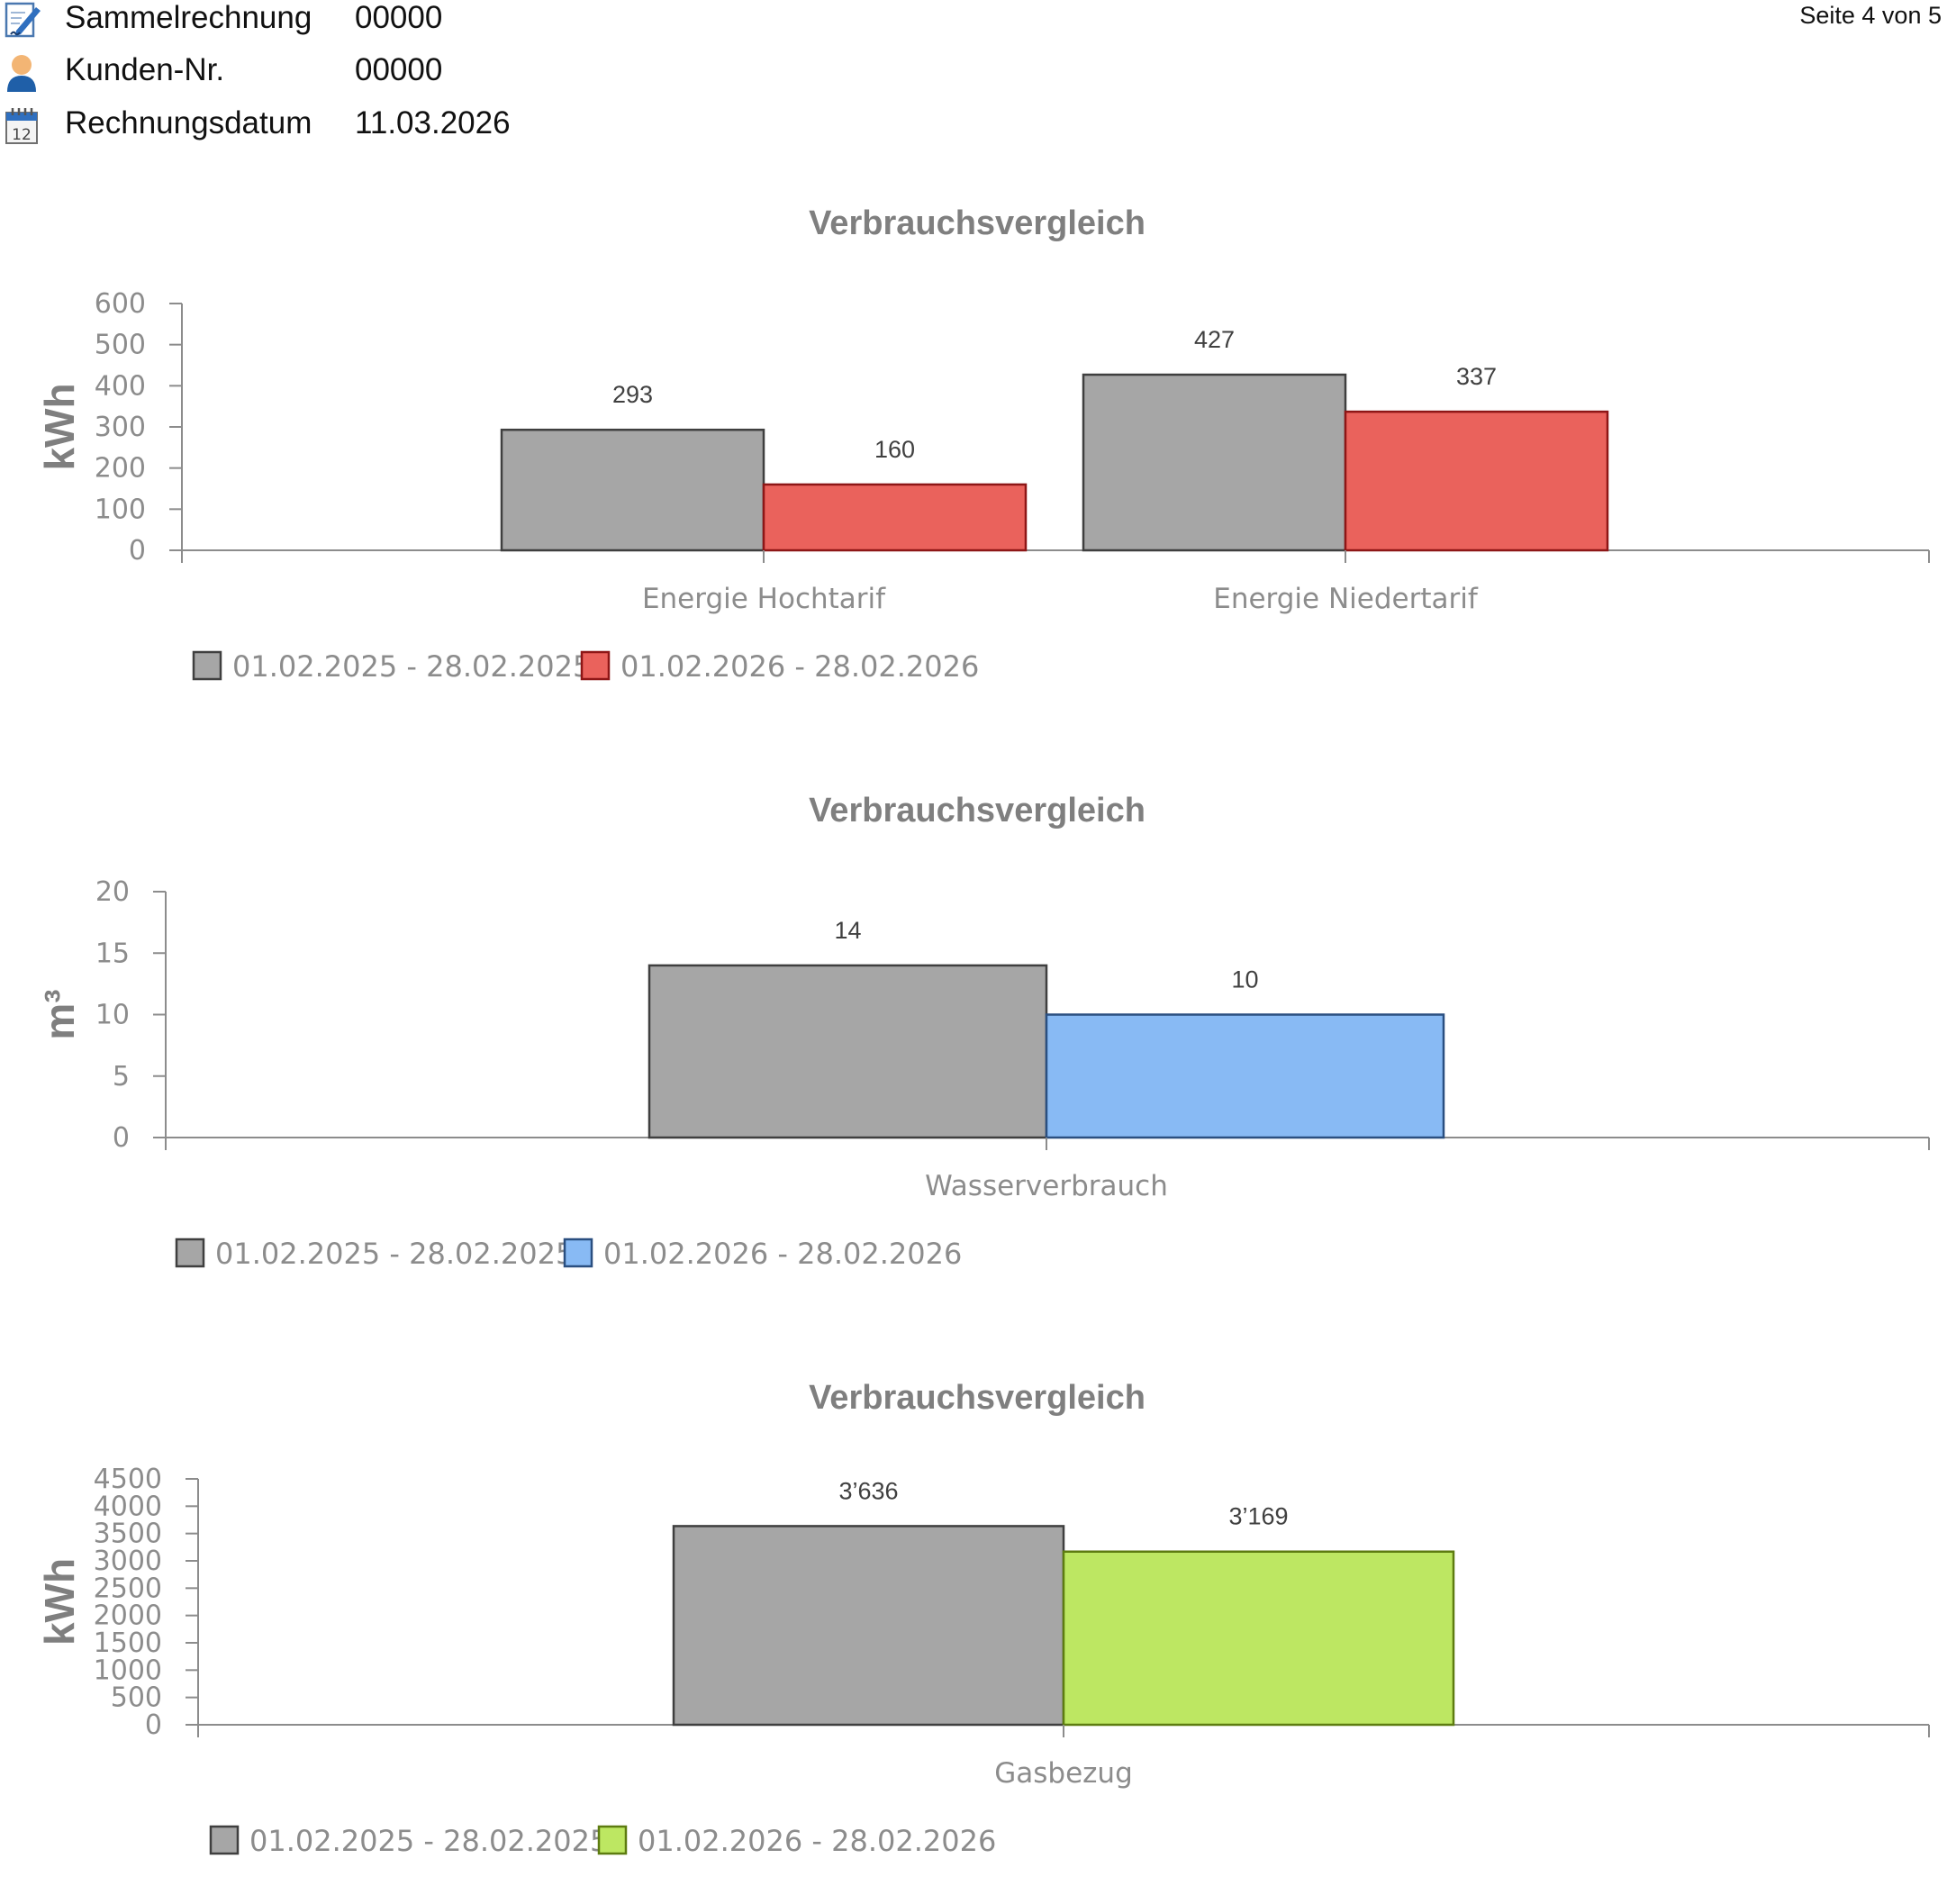 The image size is (1947, 1904). I want to click on data-label: 337, so click(1476, 377).